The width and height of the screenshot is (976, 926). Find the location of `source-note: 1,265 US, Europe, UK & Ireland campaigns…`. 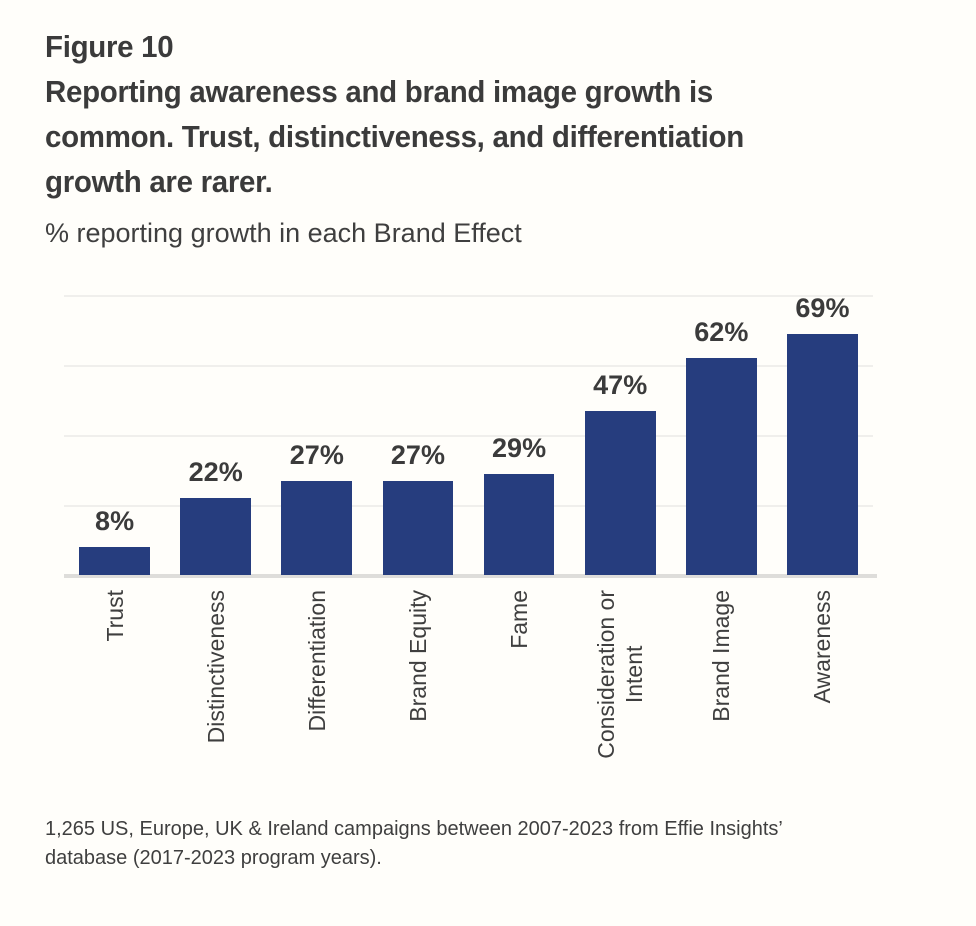

source-note: 1,265 US, Europe, UK & Ireland campaigns… is located at coordinates (414, 843).